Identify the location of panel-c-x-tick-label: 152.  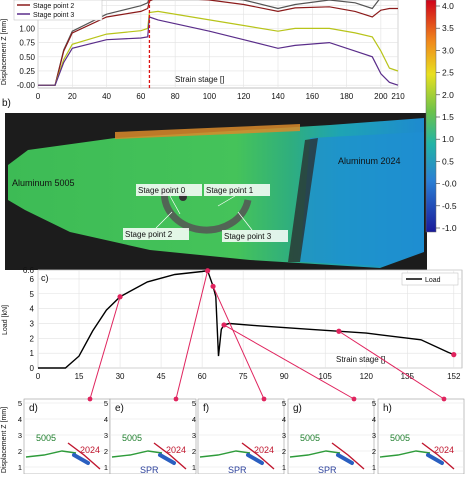
(454, 376).